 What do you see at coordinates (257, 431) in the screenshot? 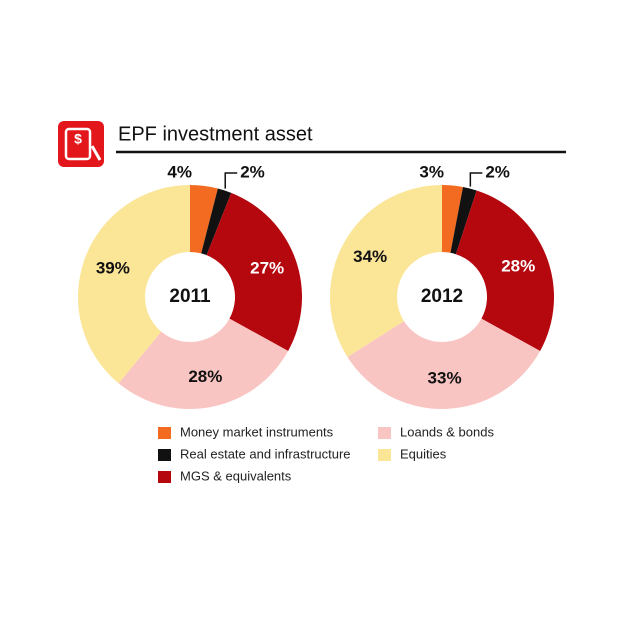
I see `legend-label: Money market instruments` at bounding box center [257, 431].